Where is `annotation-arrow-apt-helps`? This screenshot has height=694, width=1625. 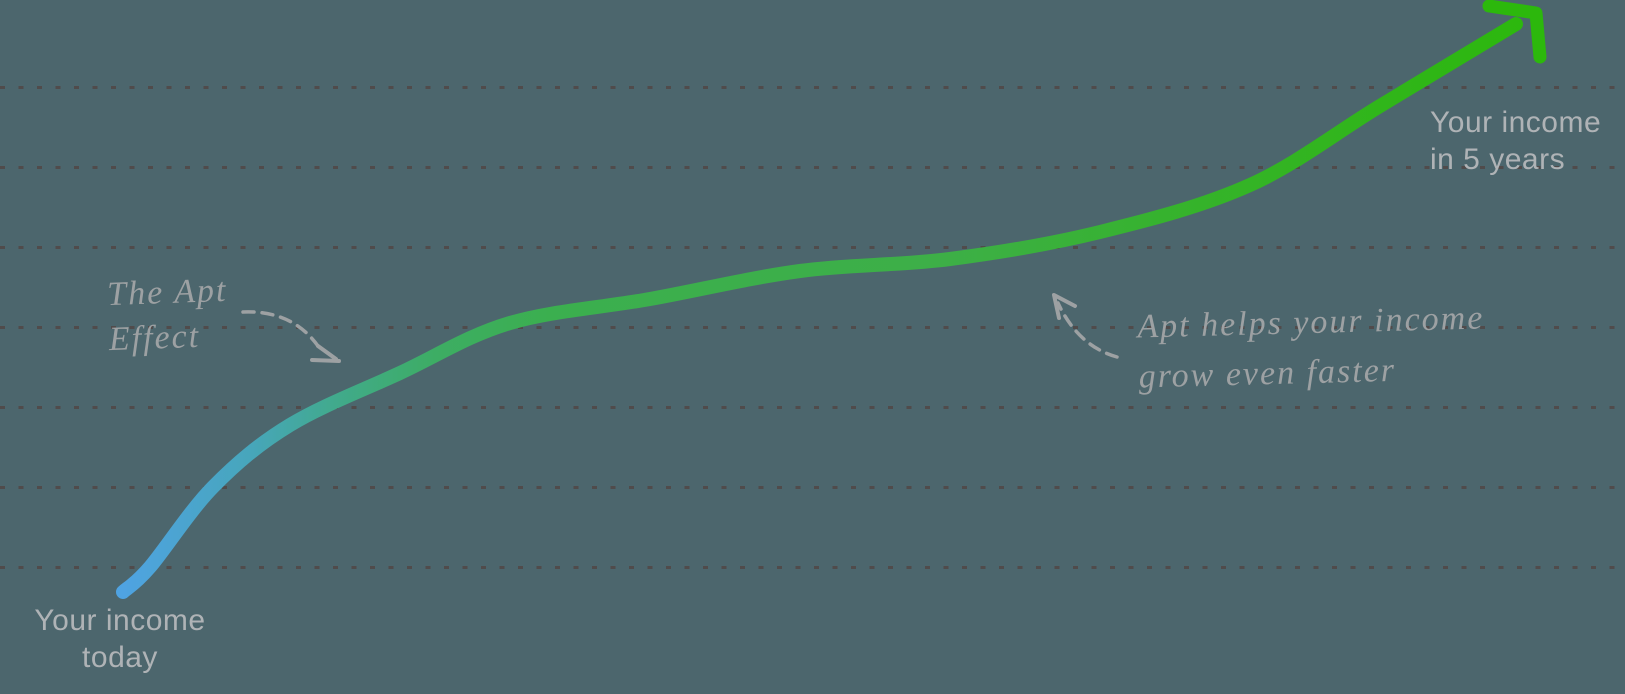
annotation-arrow-apt-helps is located at coordinates (1085, 326).